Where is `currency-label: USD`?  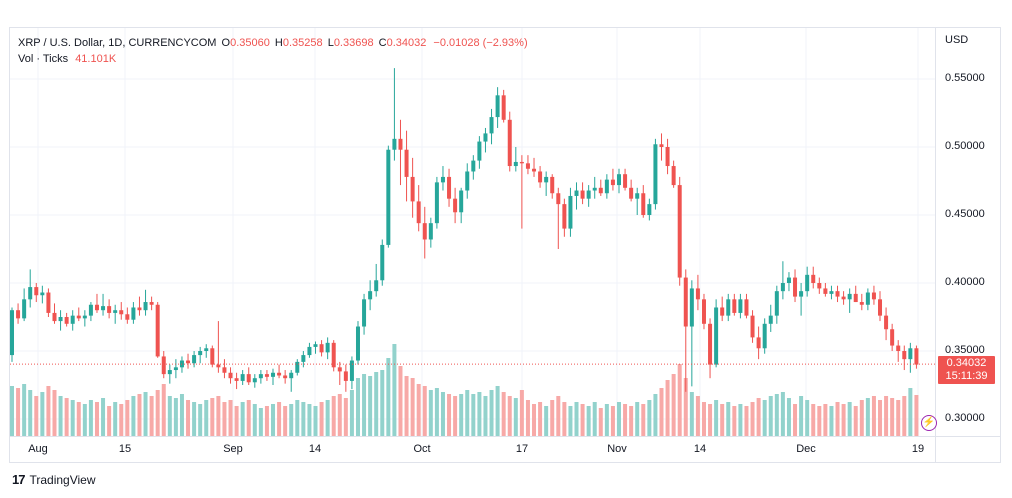 currency-label: USD is located at coordinates (957, 40).